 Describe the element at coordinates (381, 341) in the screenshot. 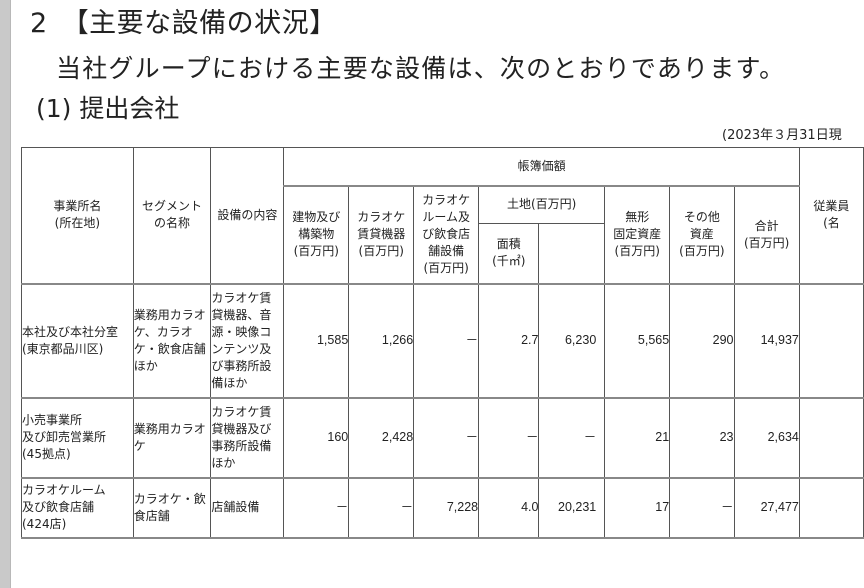

I see `cell-karaoke-rental: 1,266` at that location.